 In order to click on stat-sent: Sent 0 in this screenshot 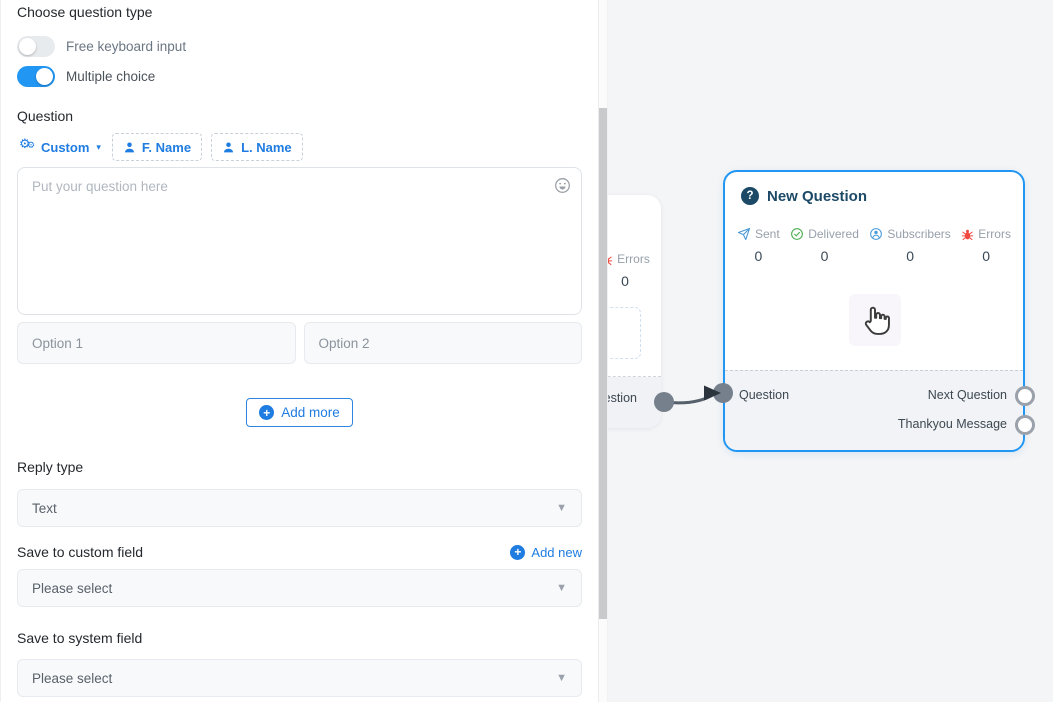, I will do `click(758, 245)`.